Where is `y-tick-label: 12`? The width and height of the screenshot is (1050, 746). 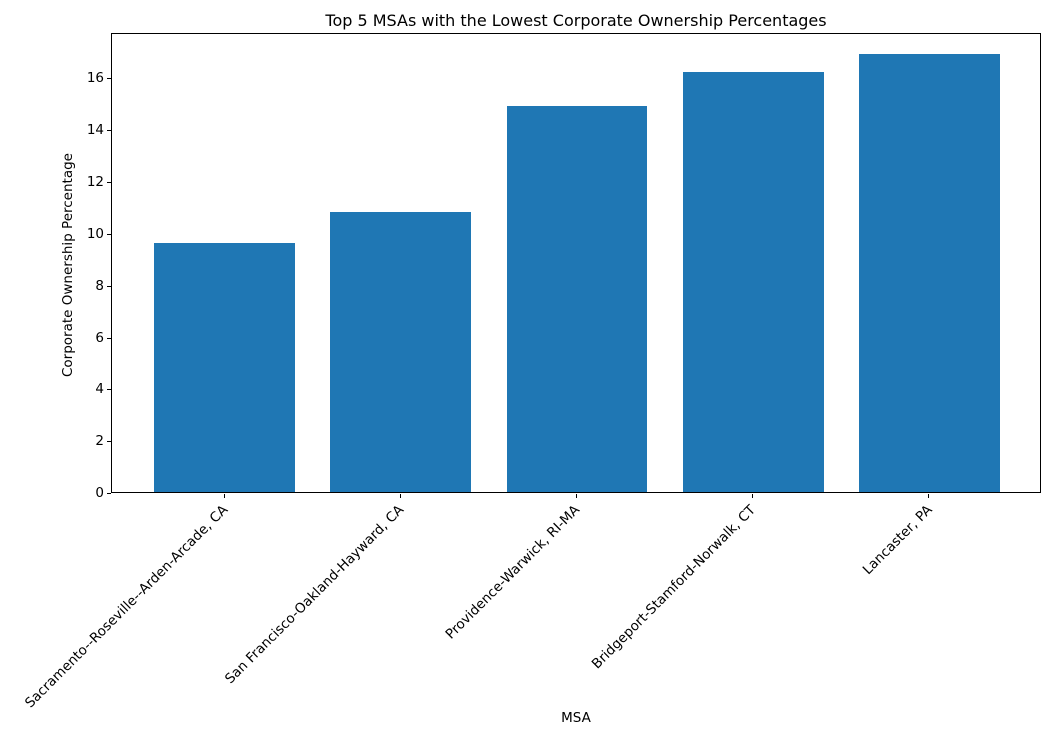 y-tick-label: 12 is located at coordinates (95, 182).